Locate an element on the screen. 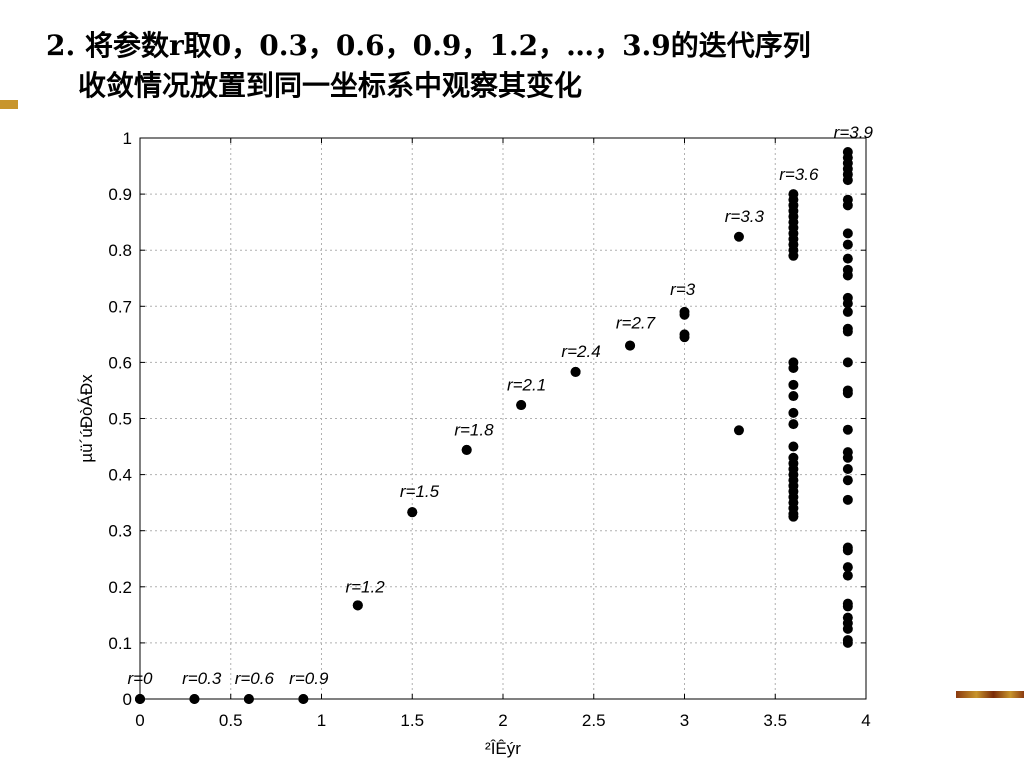  slide-title-line-2: 收敛情况放置到同一坐标系中观察其变化 is located at coordinates (330, 85).